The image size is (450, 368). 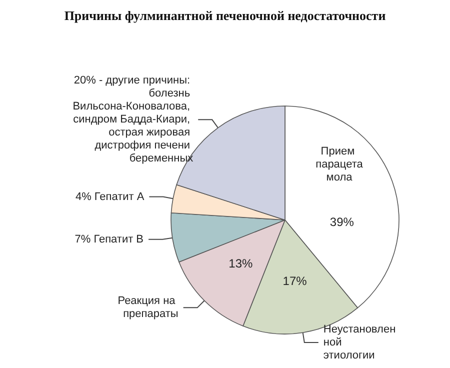 I want to click on slice-label: 4% Гепатит А, so click(x=110, y=196).